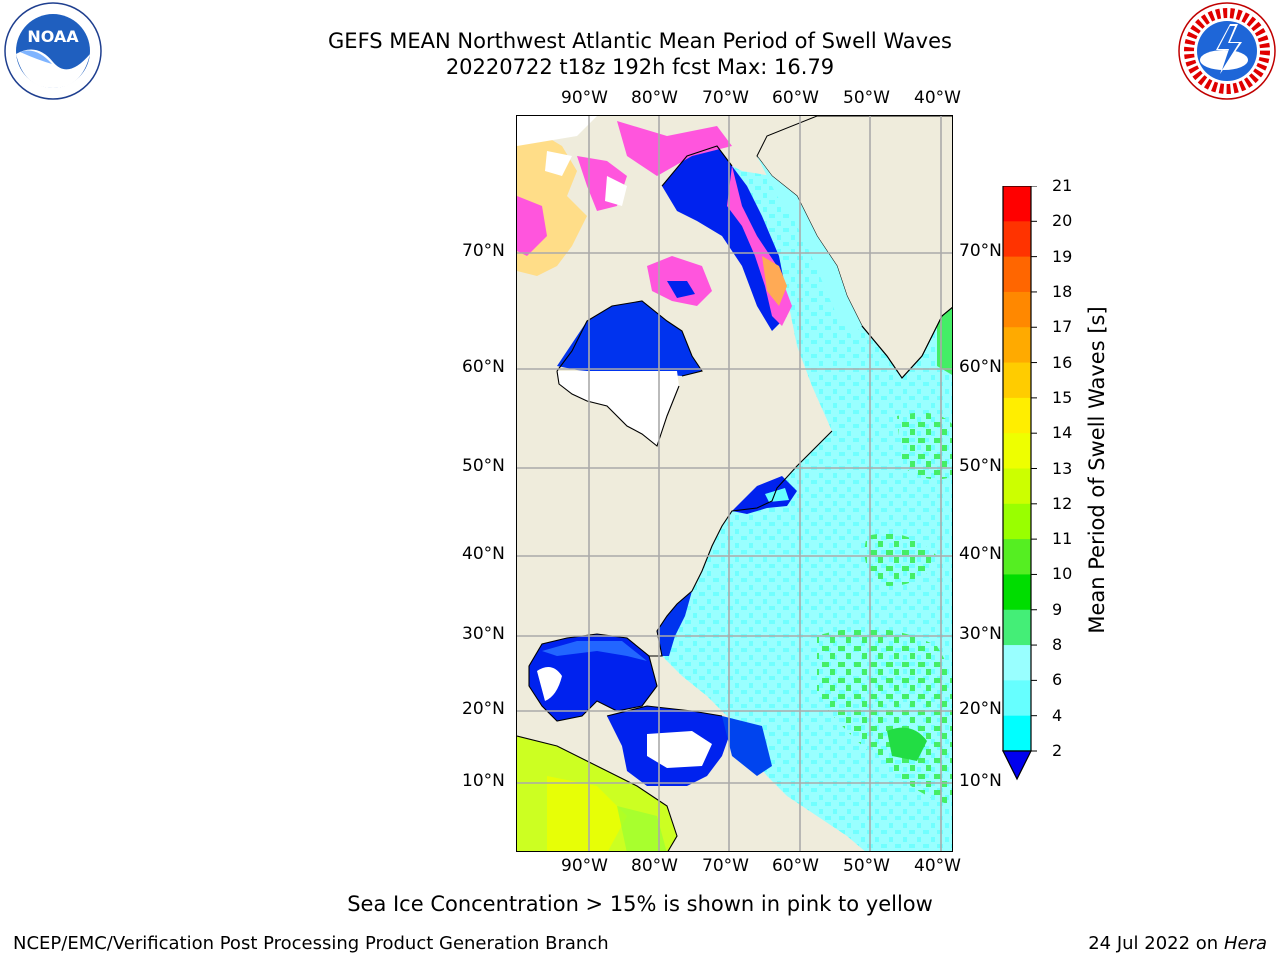 This screenshot has height=960, width=1280. Describe the element at coordinates (483, 554) in the screenshot. I see `lat-label-left: 40°N` at that location.